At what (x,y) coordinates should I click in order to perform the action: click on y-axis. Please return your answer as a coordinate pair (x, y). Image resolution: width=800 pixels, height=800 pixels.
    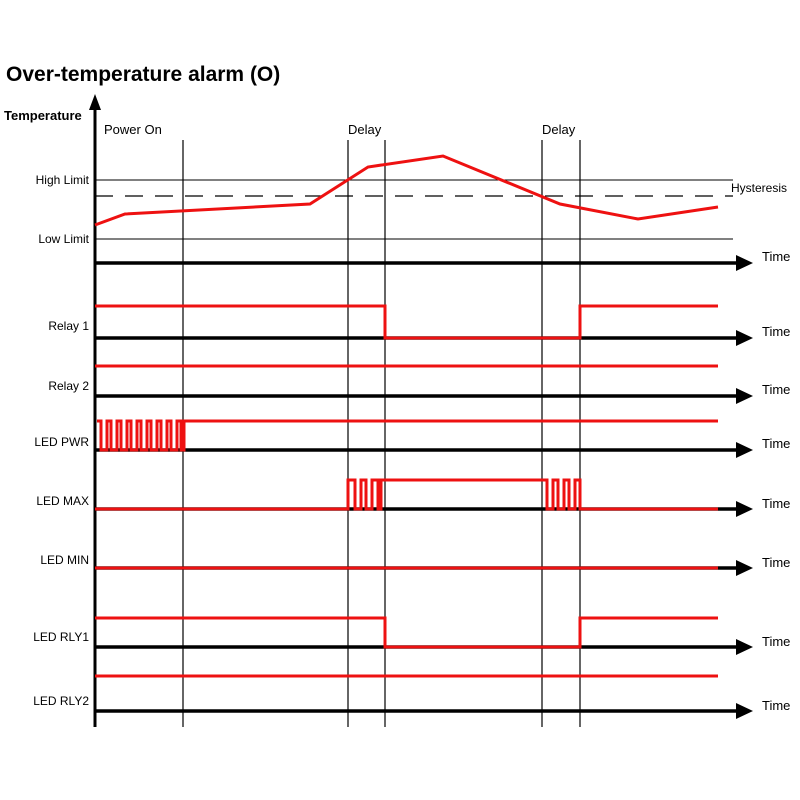
    Looking at the image, I should click on (95, 410).